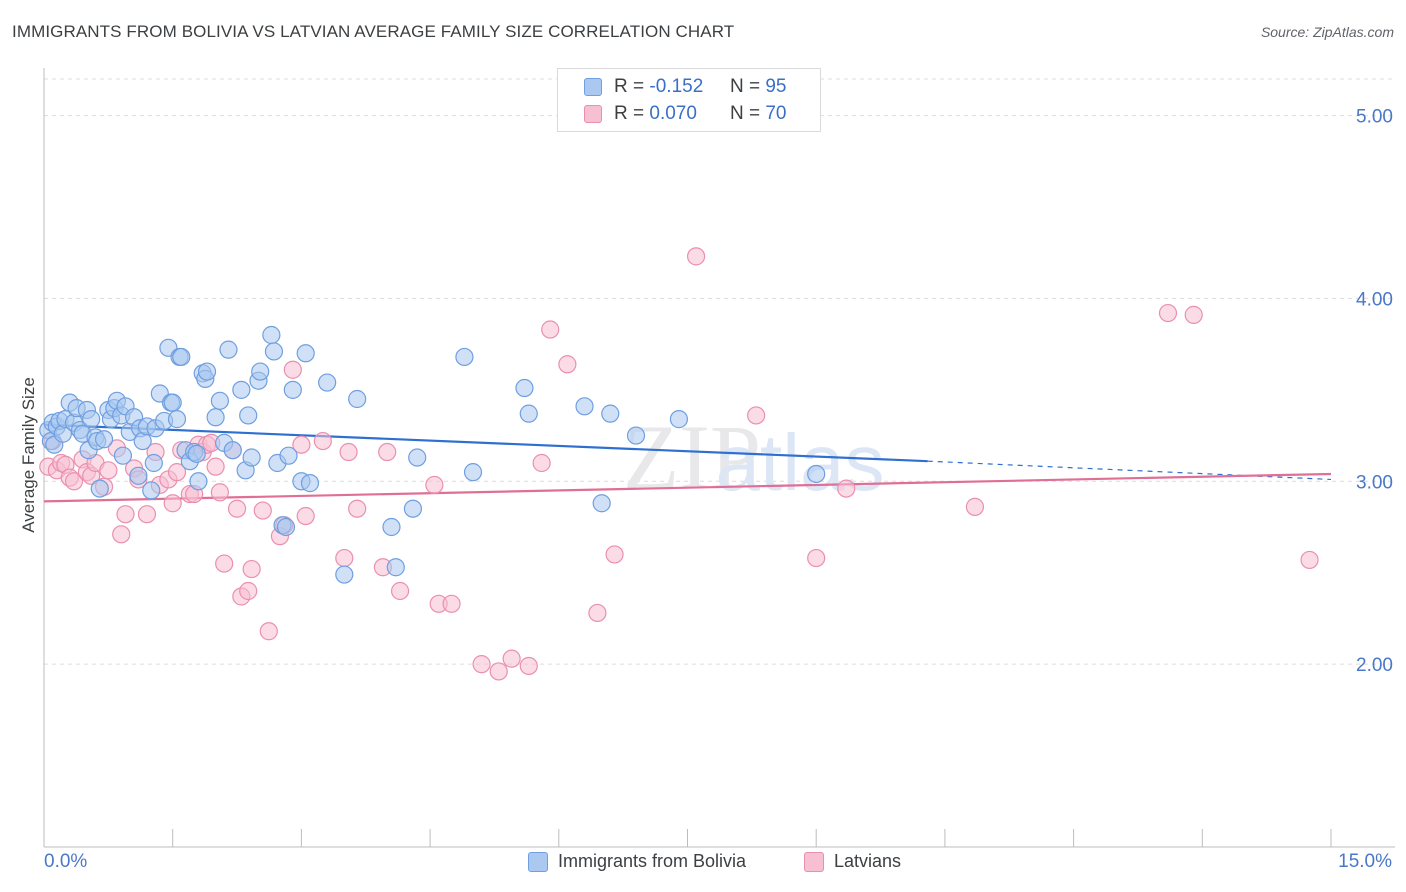 Image resolution: width=1406 pixels, height=892 pixels. I want to click on legend-n-value-bolivia: 95, so click(776, 86).